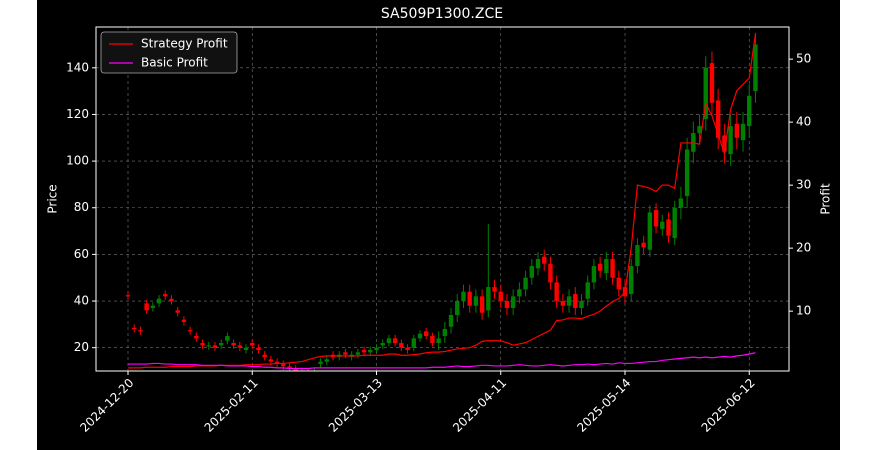  What do you see at coordinates (106, 405) in the screenshot?
I see `x-tick-label: 2024-12-20` at bounding box center [106, 405].